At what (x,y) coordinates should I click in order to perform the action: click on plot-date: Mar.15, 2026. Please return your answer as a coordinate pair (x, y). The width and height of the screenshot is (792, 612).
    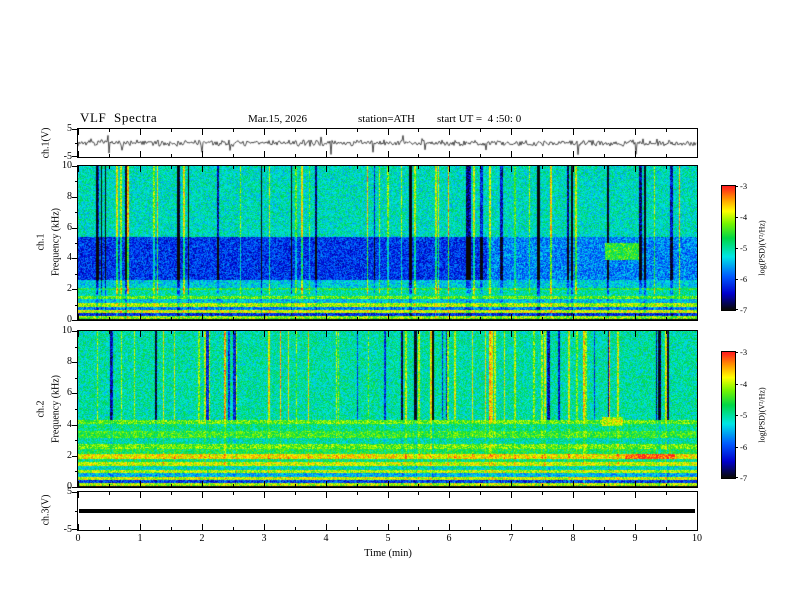
    Looking at the image, I should click on (277, 119).